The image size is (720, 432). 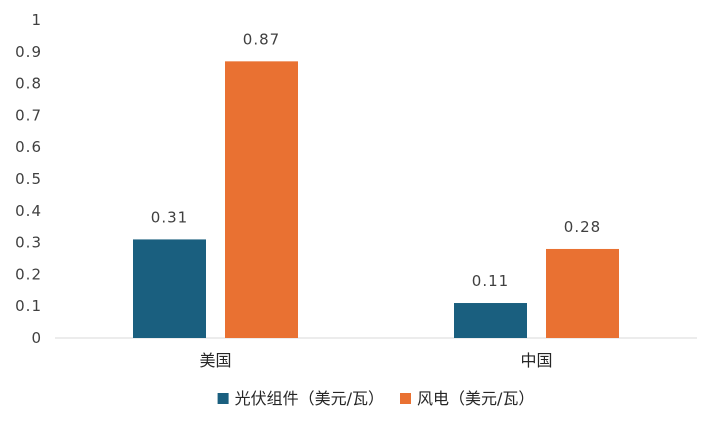 I want to click on y-tick-label: 0.5, so click(x=28, y=179).